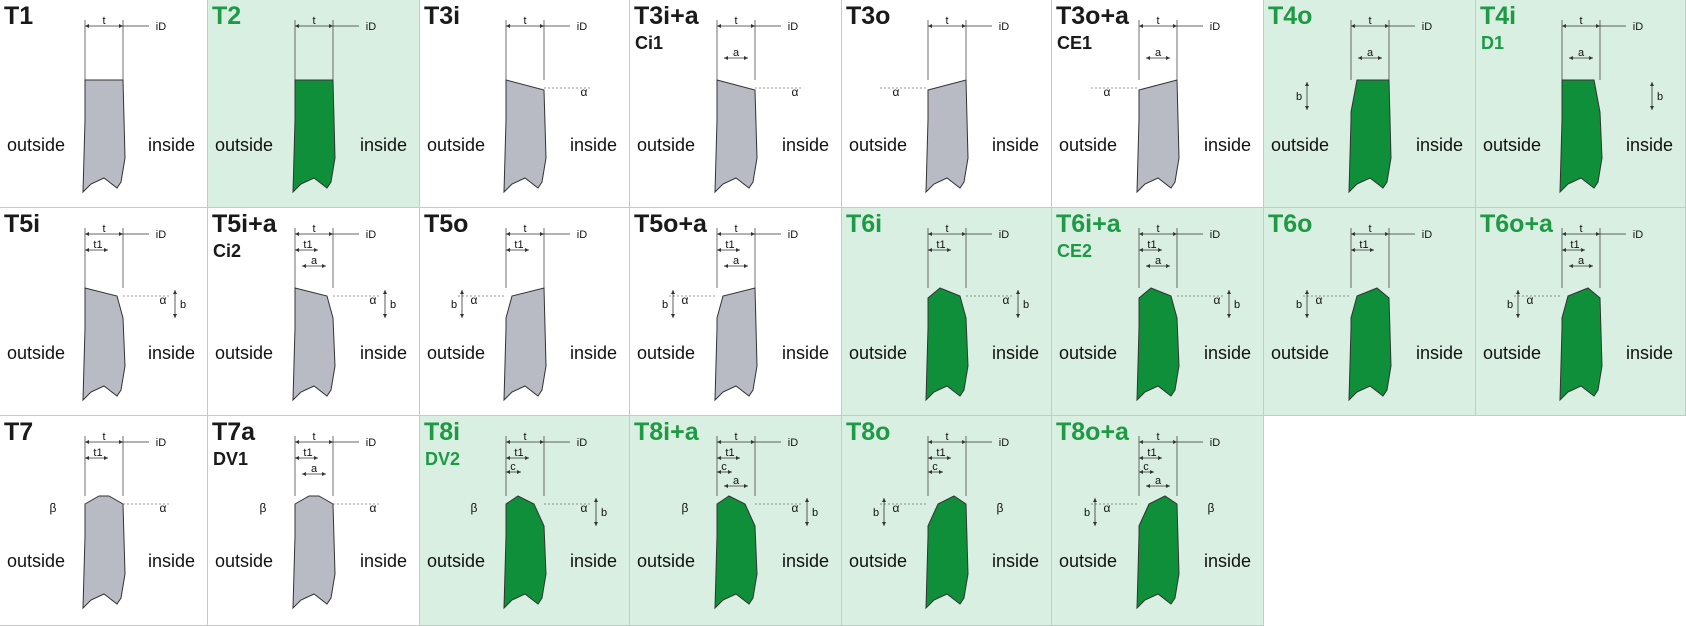 Image resolution: width=1686 pixels, height=626 pixels. Describe the element at coordinates (1611, 104) in the screenshot. I see `tooth-diagram: t iD a b` at that location.